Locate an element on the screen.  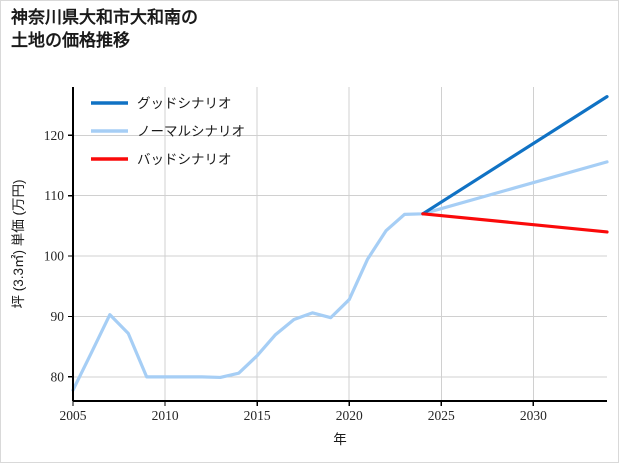
x-tick-label: 2015 is located at coordinates (257, 415).